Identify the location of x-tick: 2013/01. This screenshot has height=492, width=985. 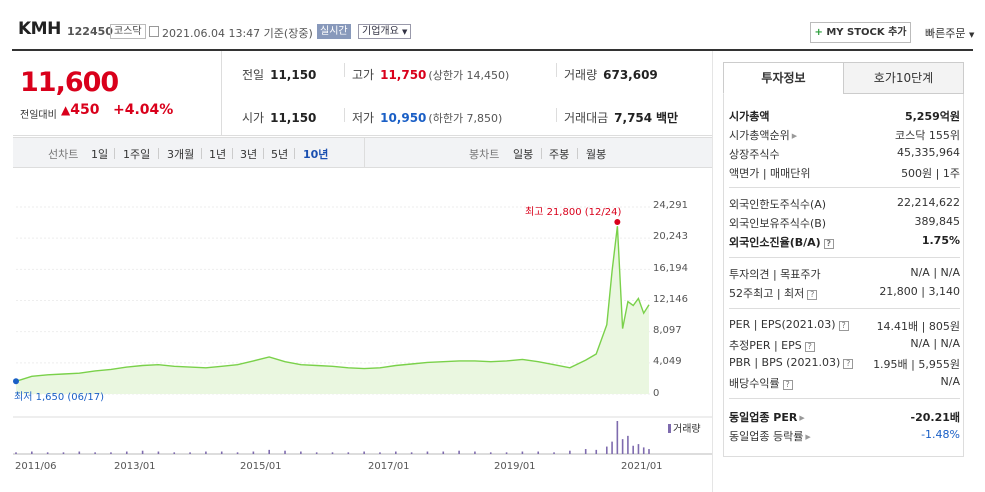
(135, 466).